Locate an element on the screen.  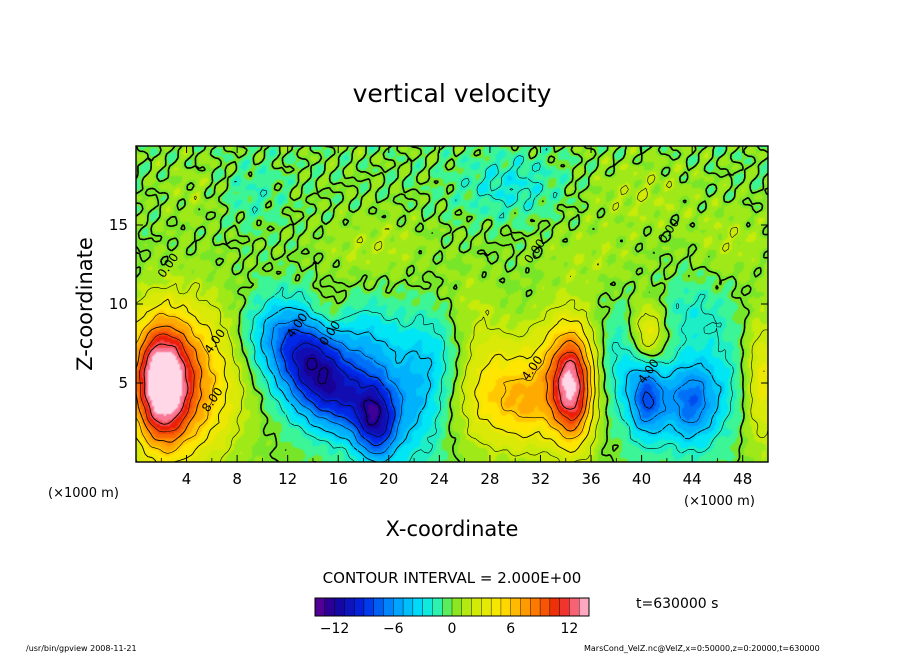
chart-title: vertical velocity is located at coordinates (452, 93).